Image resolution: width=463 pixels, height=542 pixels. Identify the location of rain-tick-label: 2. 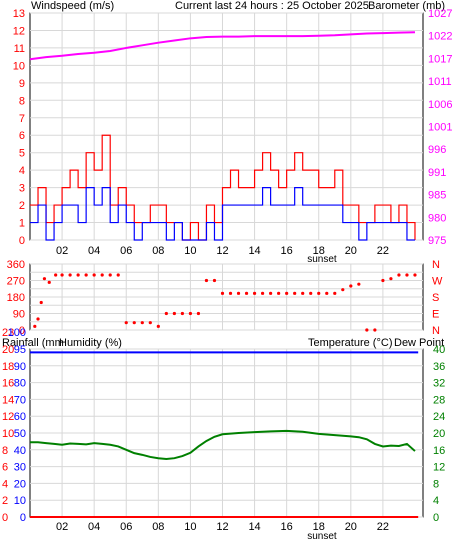
(5, 501).